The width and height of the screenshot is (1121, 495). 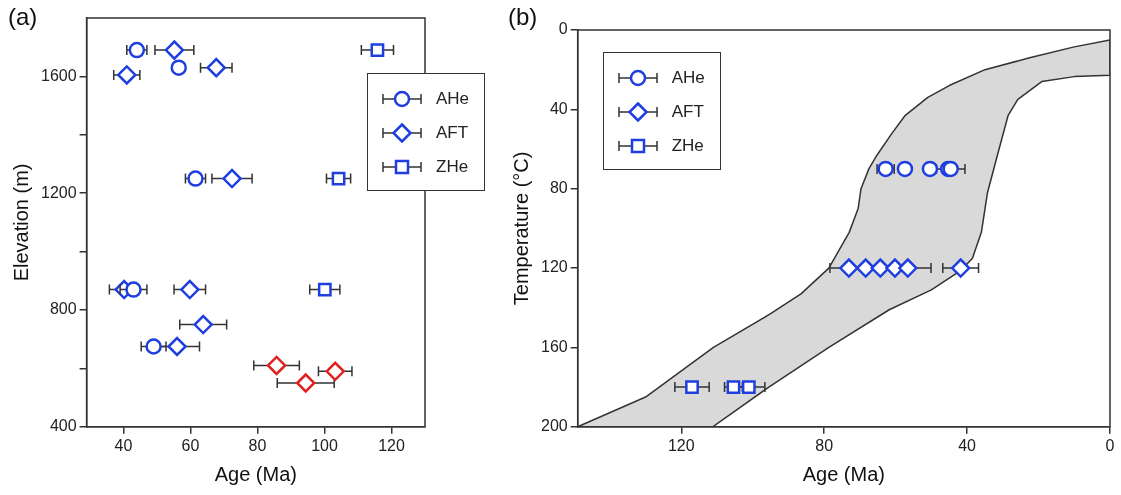 I want to click on chart-title: (a), so click(x=23, y=16).